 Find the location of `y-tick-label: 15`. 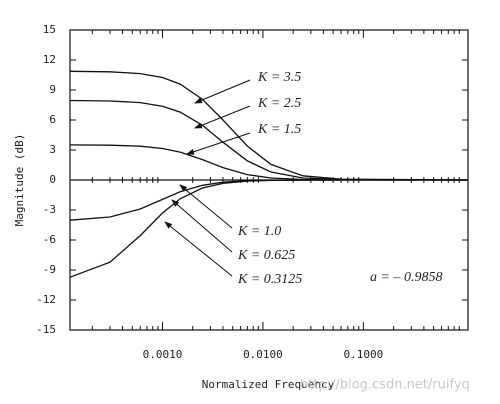

y-tick-label: 15 is located at coordinates (49, 29).